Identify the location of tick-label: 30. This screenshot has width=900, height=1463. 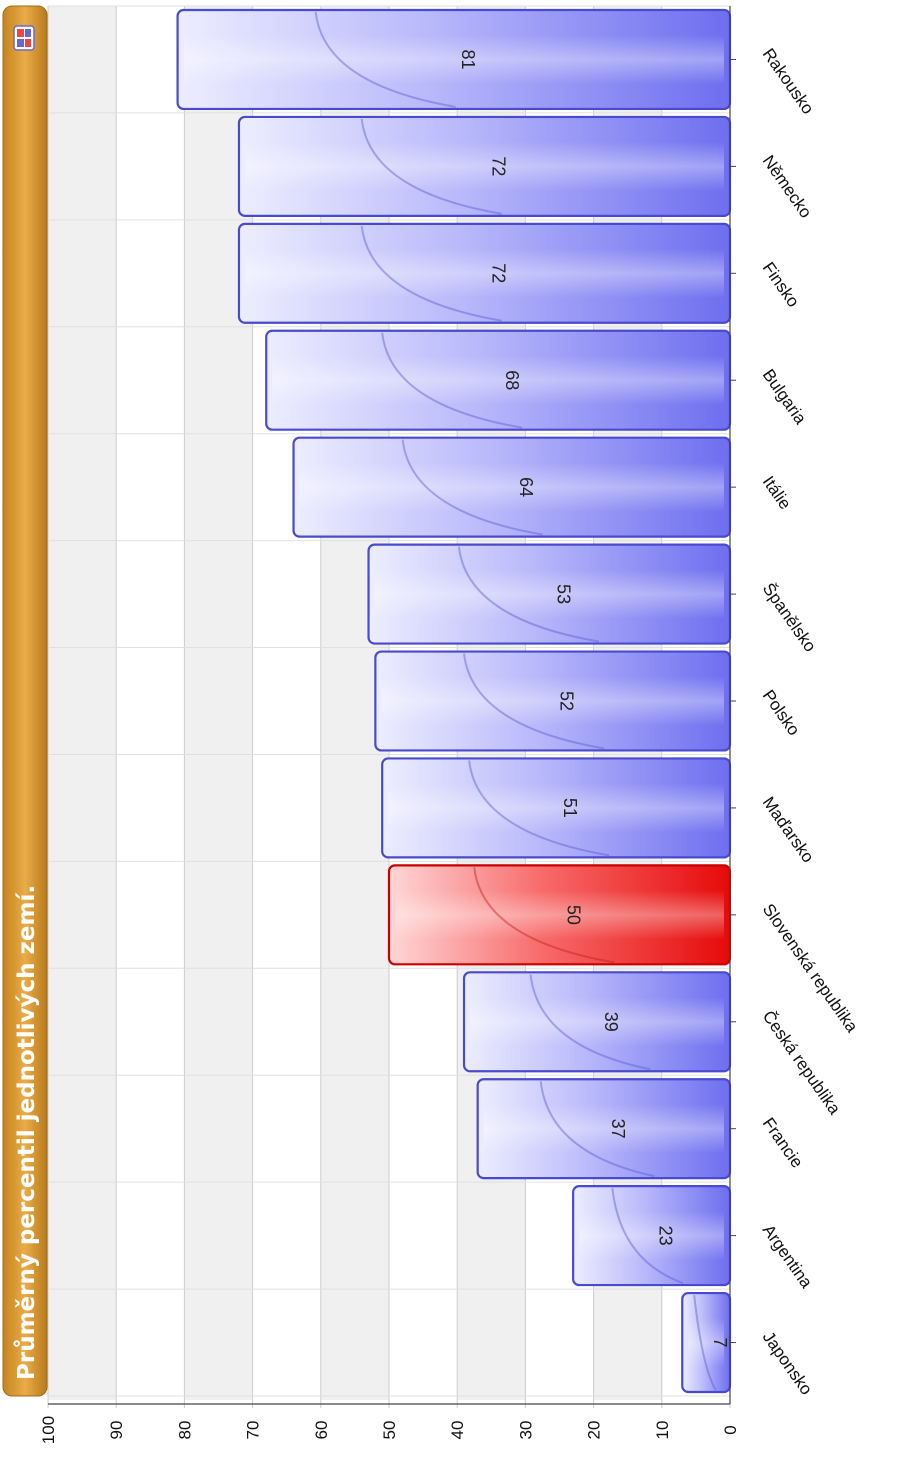
(525, 1430).